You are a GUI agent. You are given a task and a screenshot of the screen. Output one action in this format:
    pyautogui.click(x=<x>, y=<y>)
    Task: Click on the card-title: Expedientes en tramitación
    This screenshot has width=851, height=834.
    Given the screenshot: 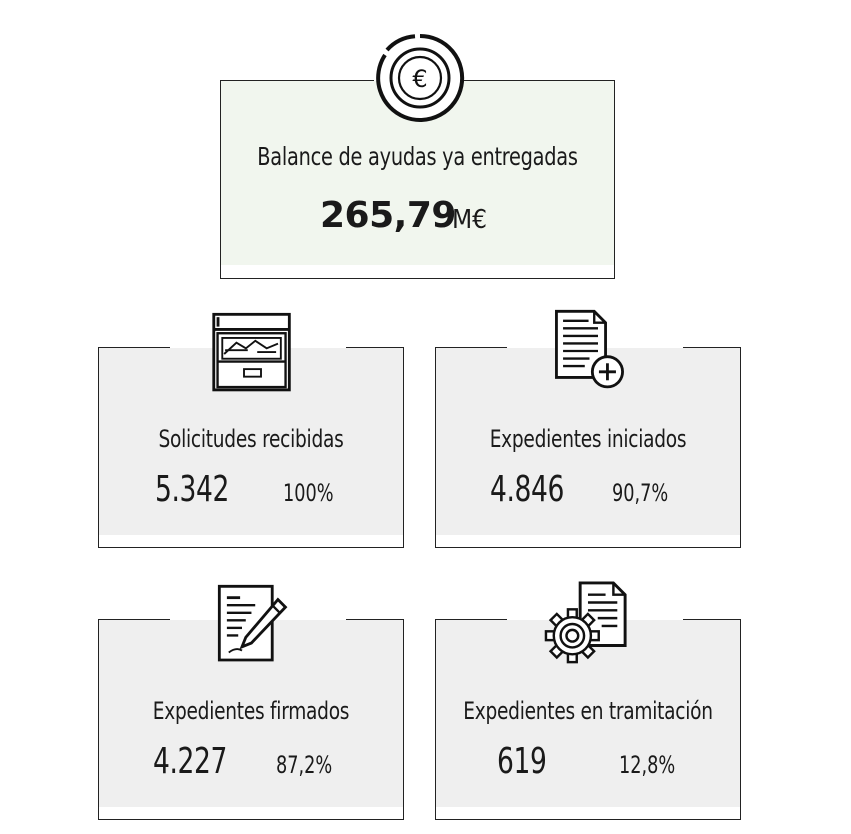 What is the action you would take?
    pyautogui.click(x=588, y=711)
    